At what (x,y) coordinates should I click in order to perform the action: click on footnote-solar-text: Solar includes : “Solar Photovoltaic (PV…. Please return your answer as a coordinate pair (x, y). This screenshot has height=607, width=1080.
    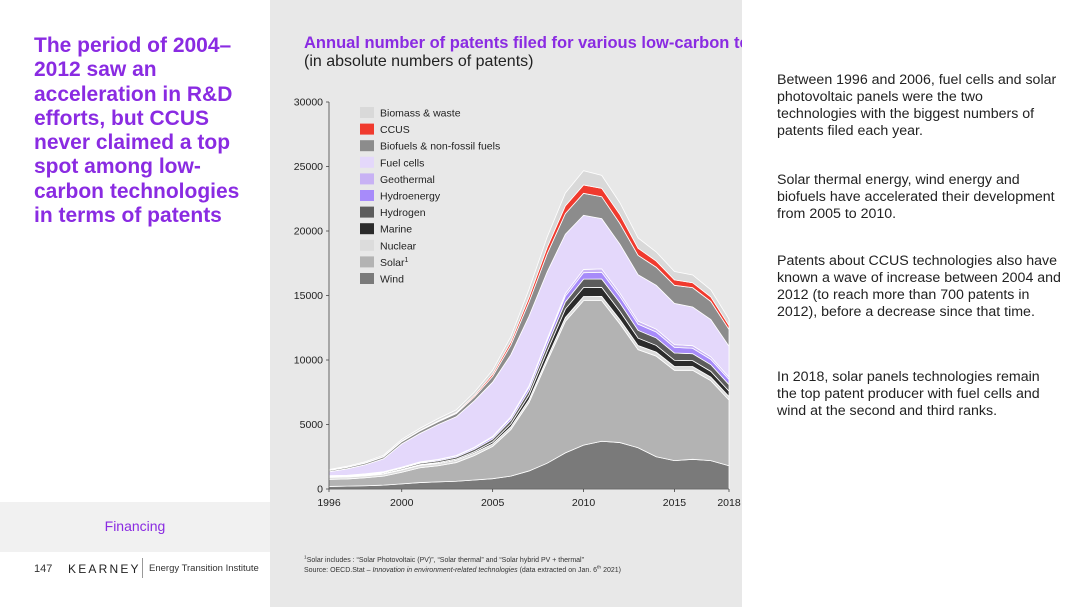
    Looking at the image, I should click on (445, 560).